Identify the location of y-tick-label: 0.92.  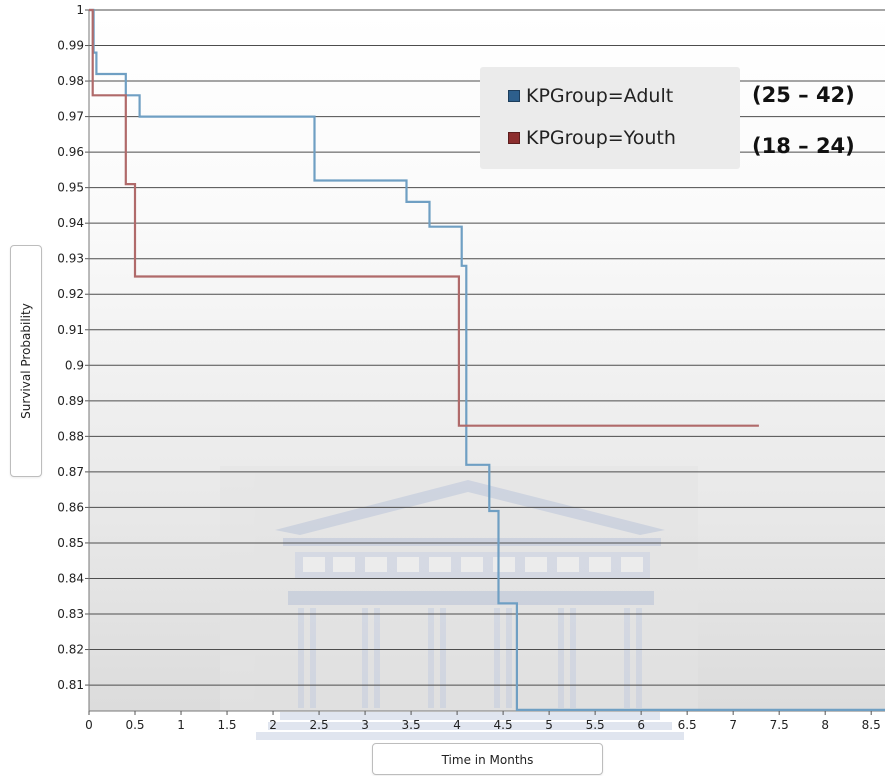
(70, 294).